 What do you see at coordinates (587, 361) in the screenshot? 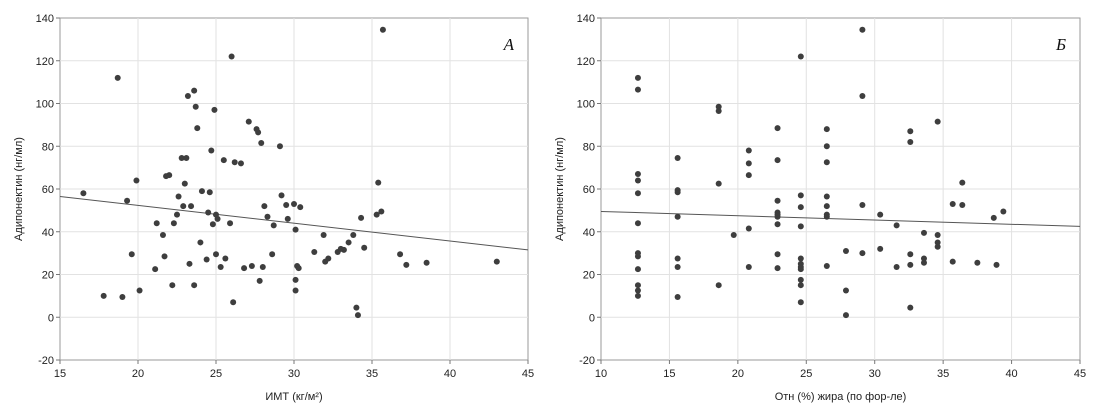
I see `y-tick-label: -20` at bounding box center [587, 361].